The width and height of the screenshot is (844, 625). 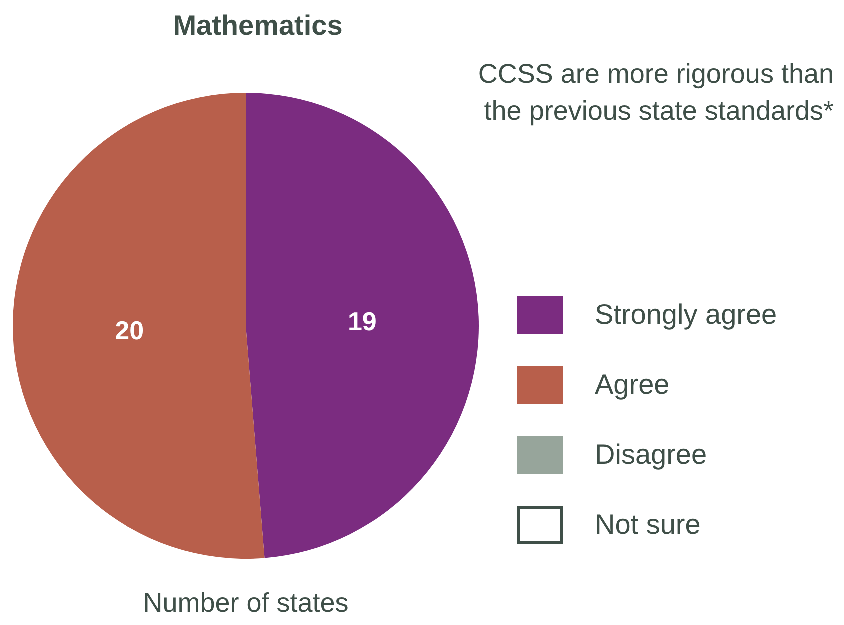 What do you see at coordinates (655, 93) in the screenshot?
I see `chart-subtitle: CCSS are more rigorous than the previous state standards*` at bounding box center [655, 93].